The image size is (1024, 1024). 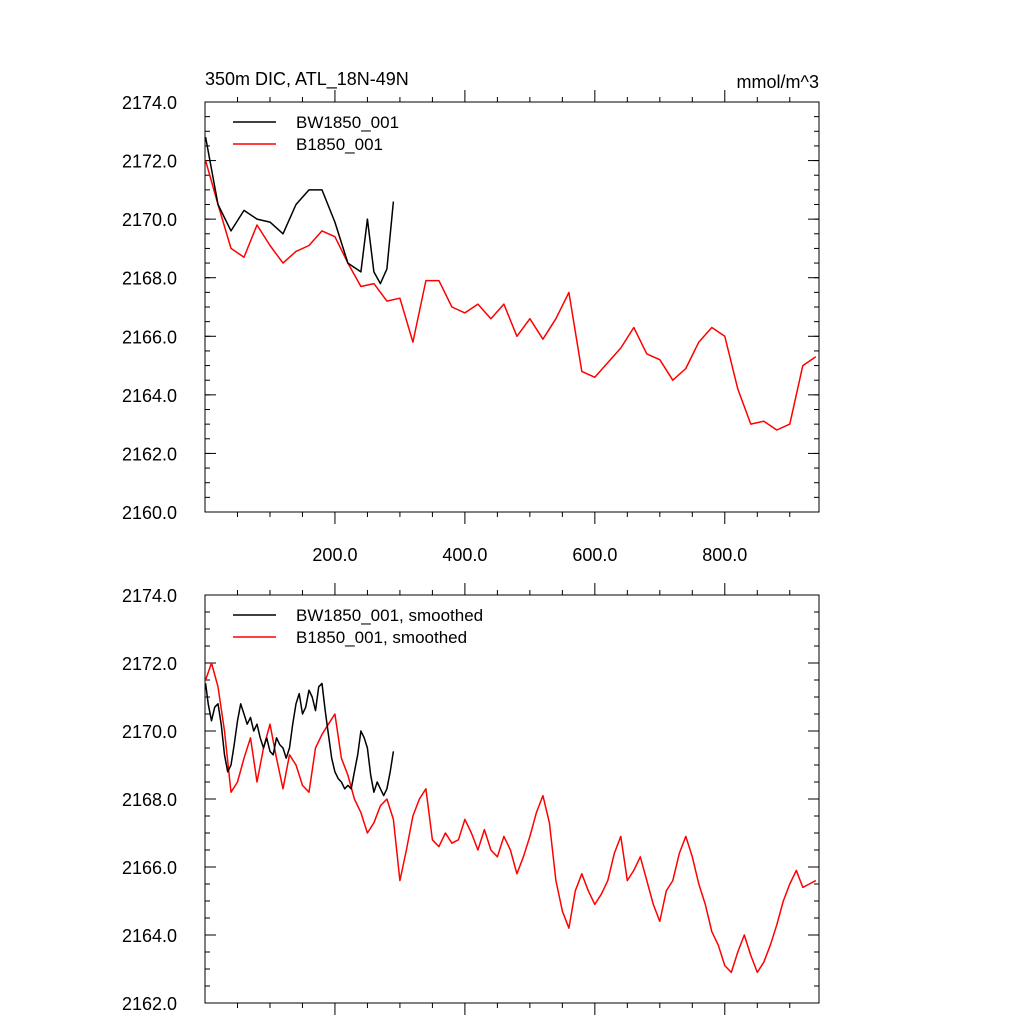 What do you see at coordinates (299, 739) in the screenshot?
I see `series-line-bw1850-001-smoothed` at bounding box center [299, 739].